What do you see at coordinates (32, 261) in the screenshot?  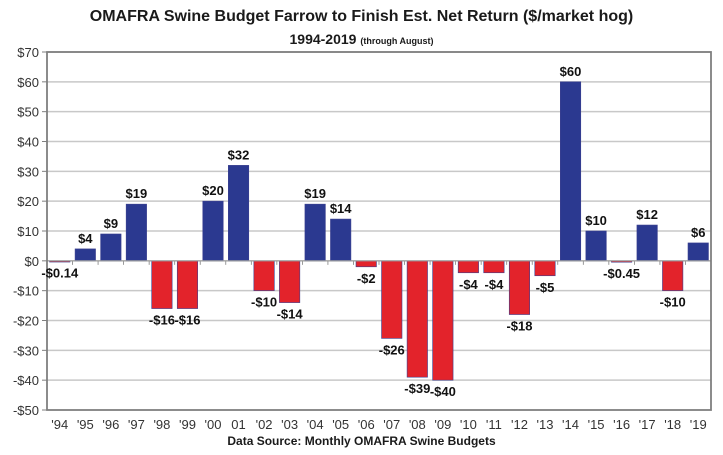 I see `y-tick-label: $0` at bounding box center [32, 261].